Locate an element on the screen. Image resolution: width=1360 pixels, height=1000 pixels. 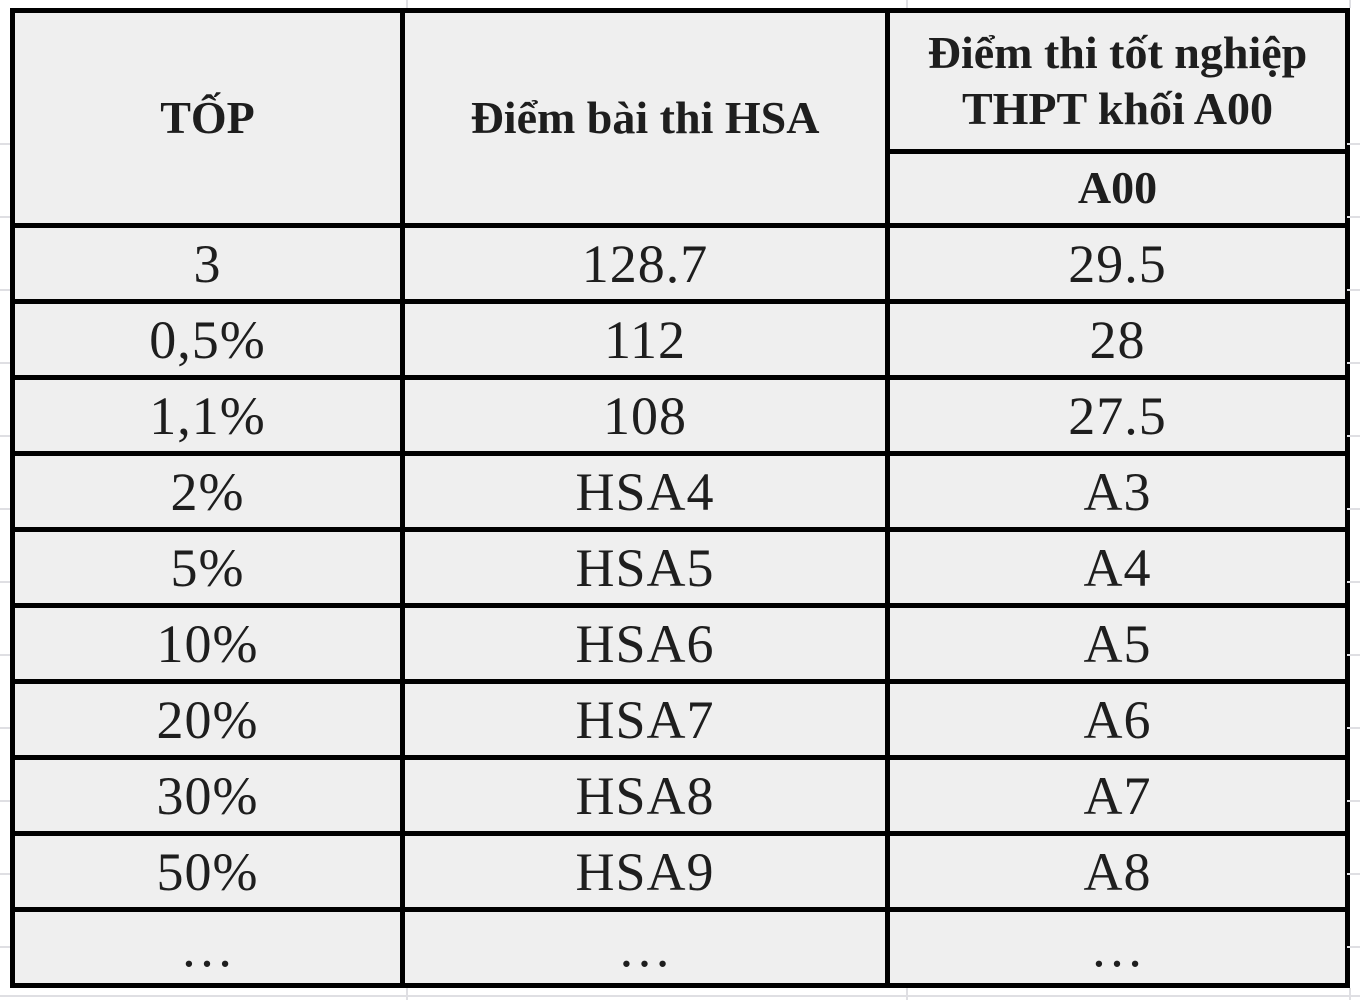
header-row-2: A00 is located at coordinates (681, 188).